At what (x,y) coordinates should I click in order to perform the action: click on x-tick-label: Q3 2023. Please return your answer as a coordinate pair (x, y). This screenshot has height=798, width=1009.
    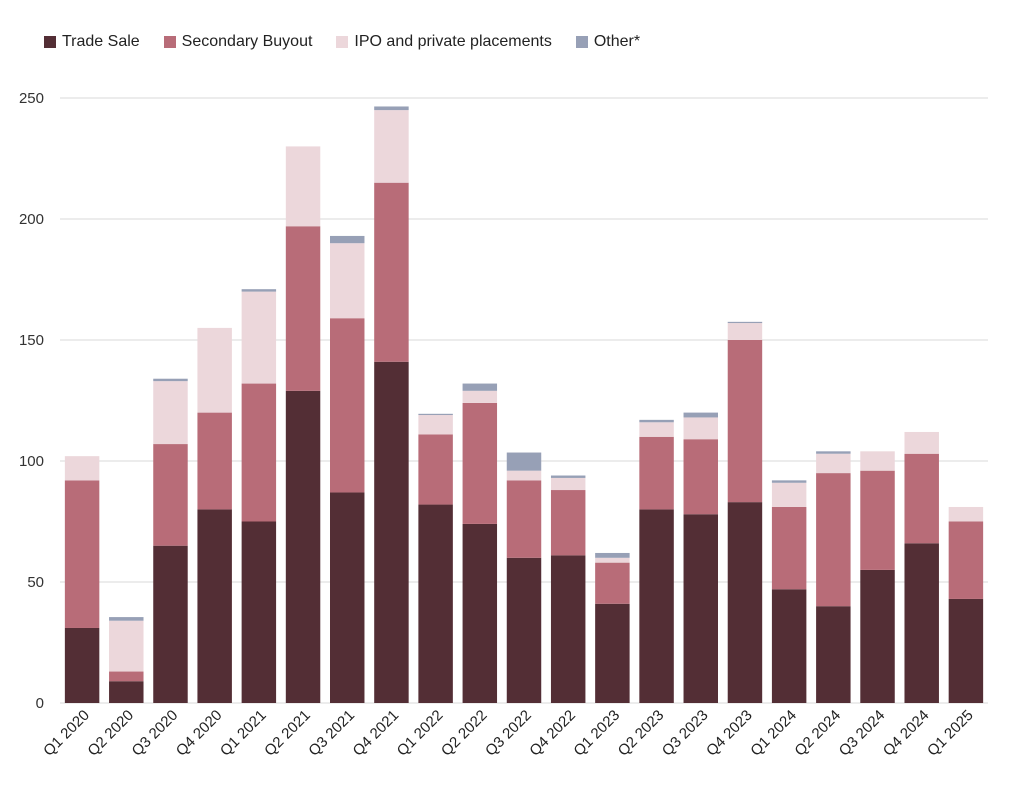
    Looking at the image, I should click on (685, 733).